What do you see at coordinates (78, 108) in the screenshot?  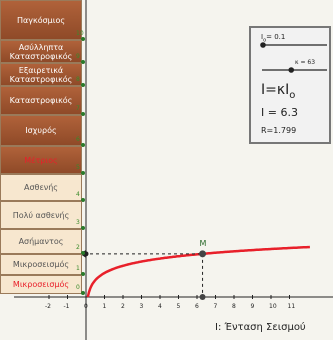 I see `scale-level-number: 7` at bounding box center [78, 108].